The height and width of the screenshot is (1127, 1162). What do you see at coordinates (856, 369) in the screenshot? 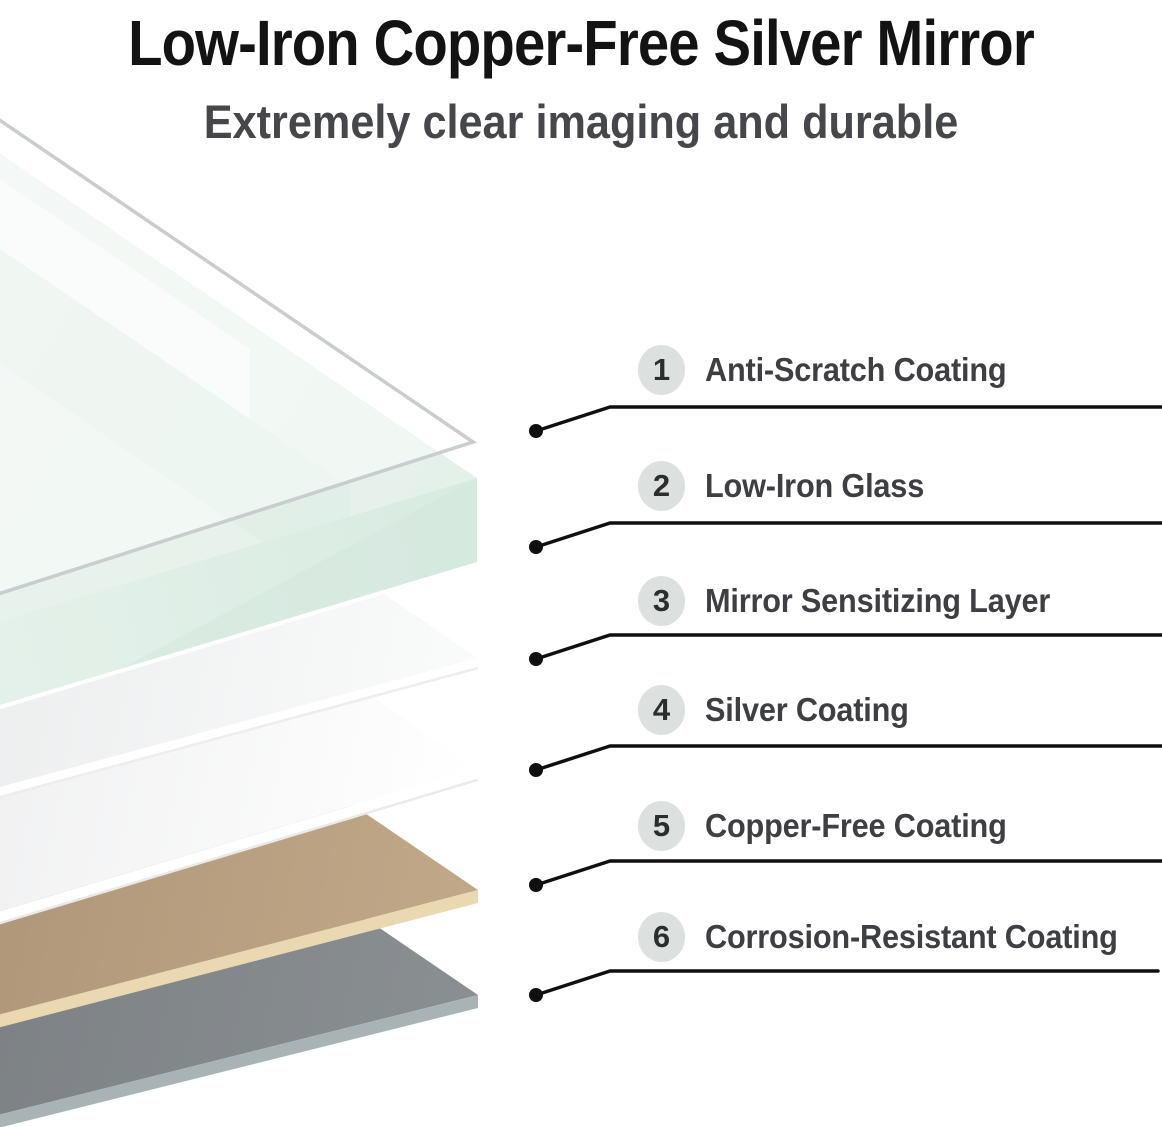
I see `callout-label: Anti-Scratch Coating` at bounding box center [856, 369].